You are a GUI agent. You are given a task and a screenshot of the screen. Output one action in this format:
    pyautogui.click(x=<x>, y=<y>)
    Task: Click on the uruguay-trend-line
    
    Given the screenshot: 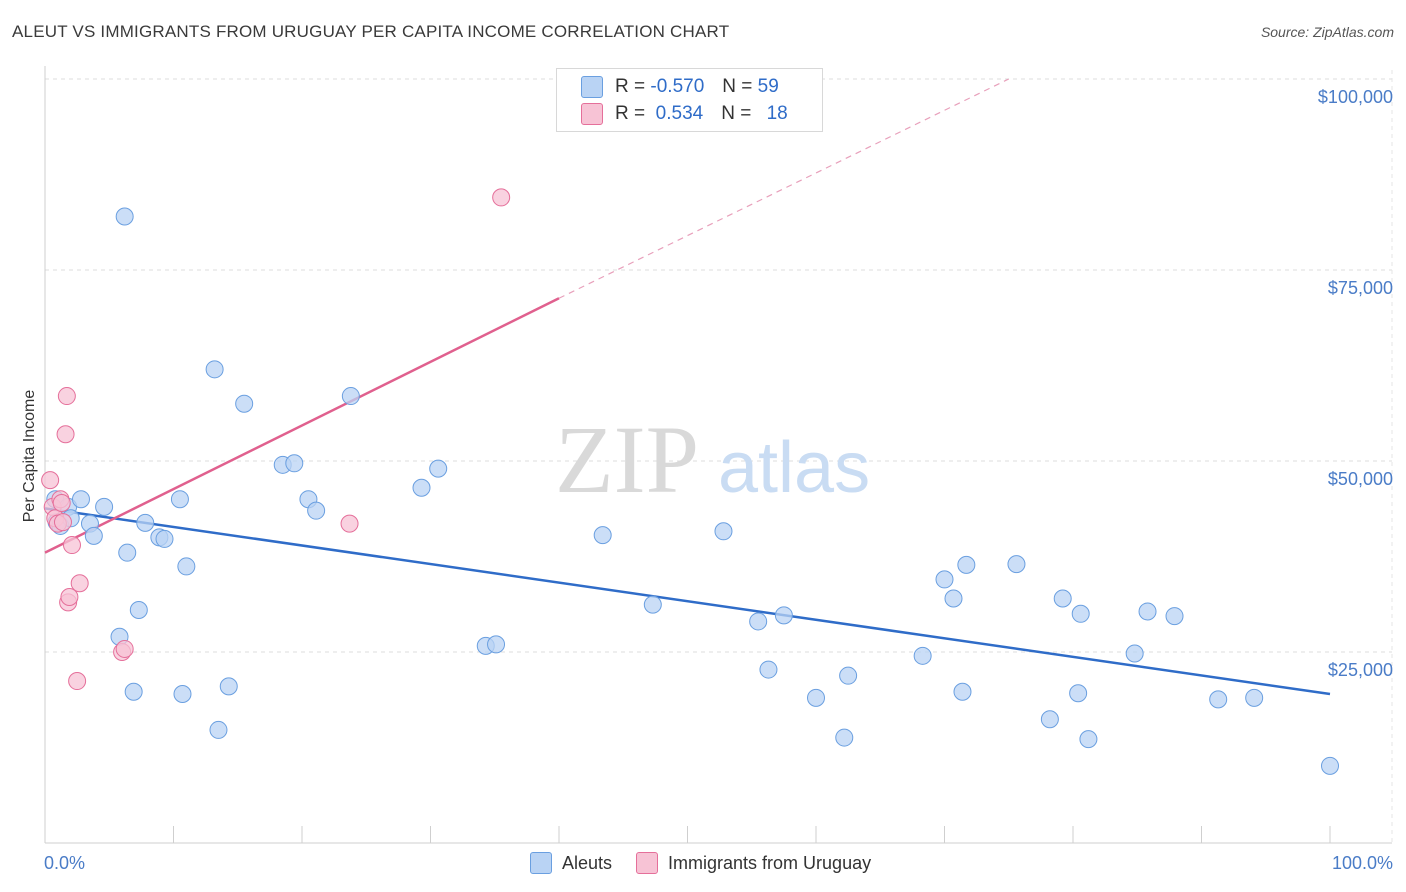 What is the action you would take?
    pyautogui.click(x=302, y=425)
    